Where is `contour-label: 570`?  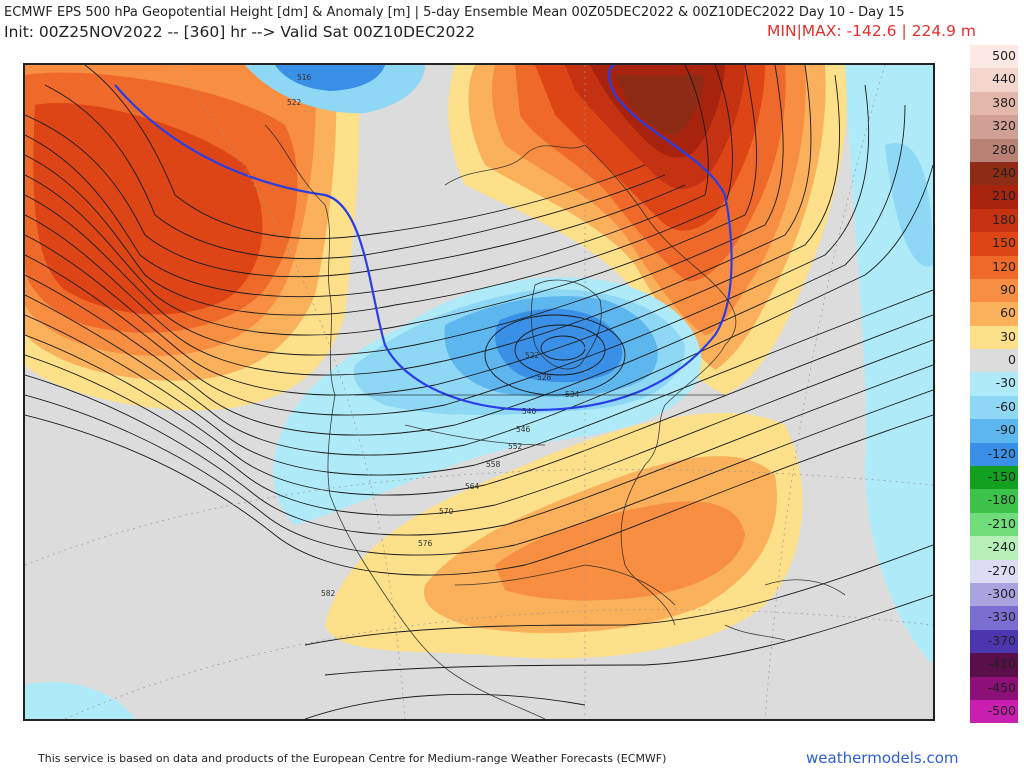
contour-label: 570 is located at coordinates (446, 511).